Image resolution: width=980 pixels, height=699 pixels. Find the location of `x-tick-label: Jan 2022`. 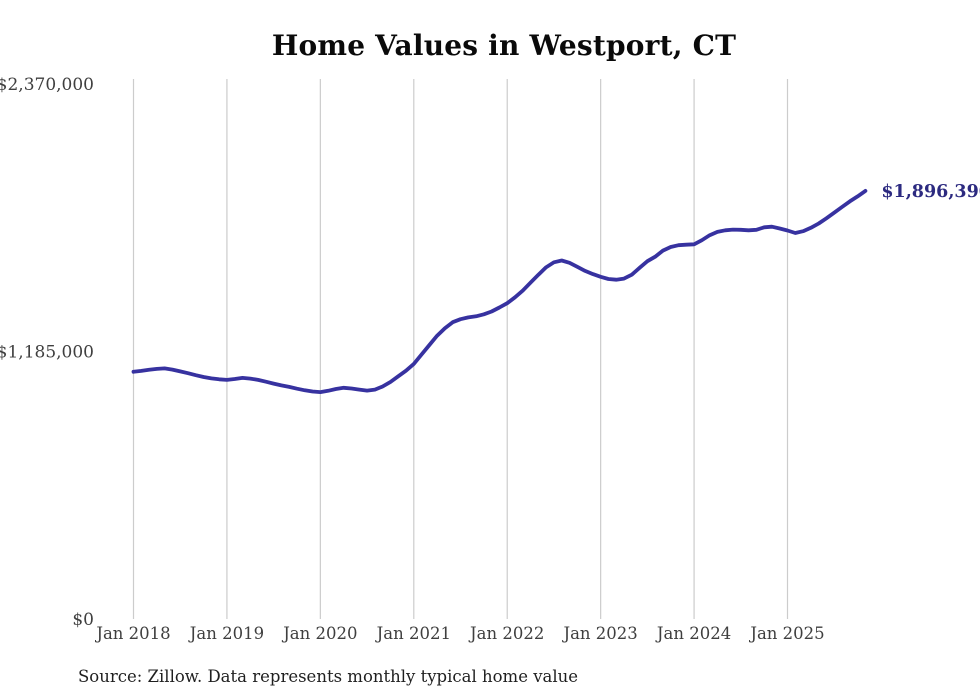

x-tick-label: Jan 2022 is located at coordinates (506, 633).